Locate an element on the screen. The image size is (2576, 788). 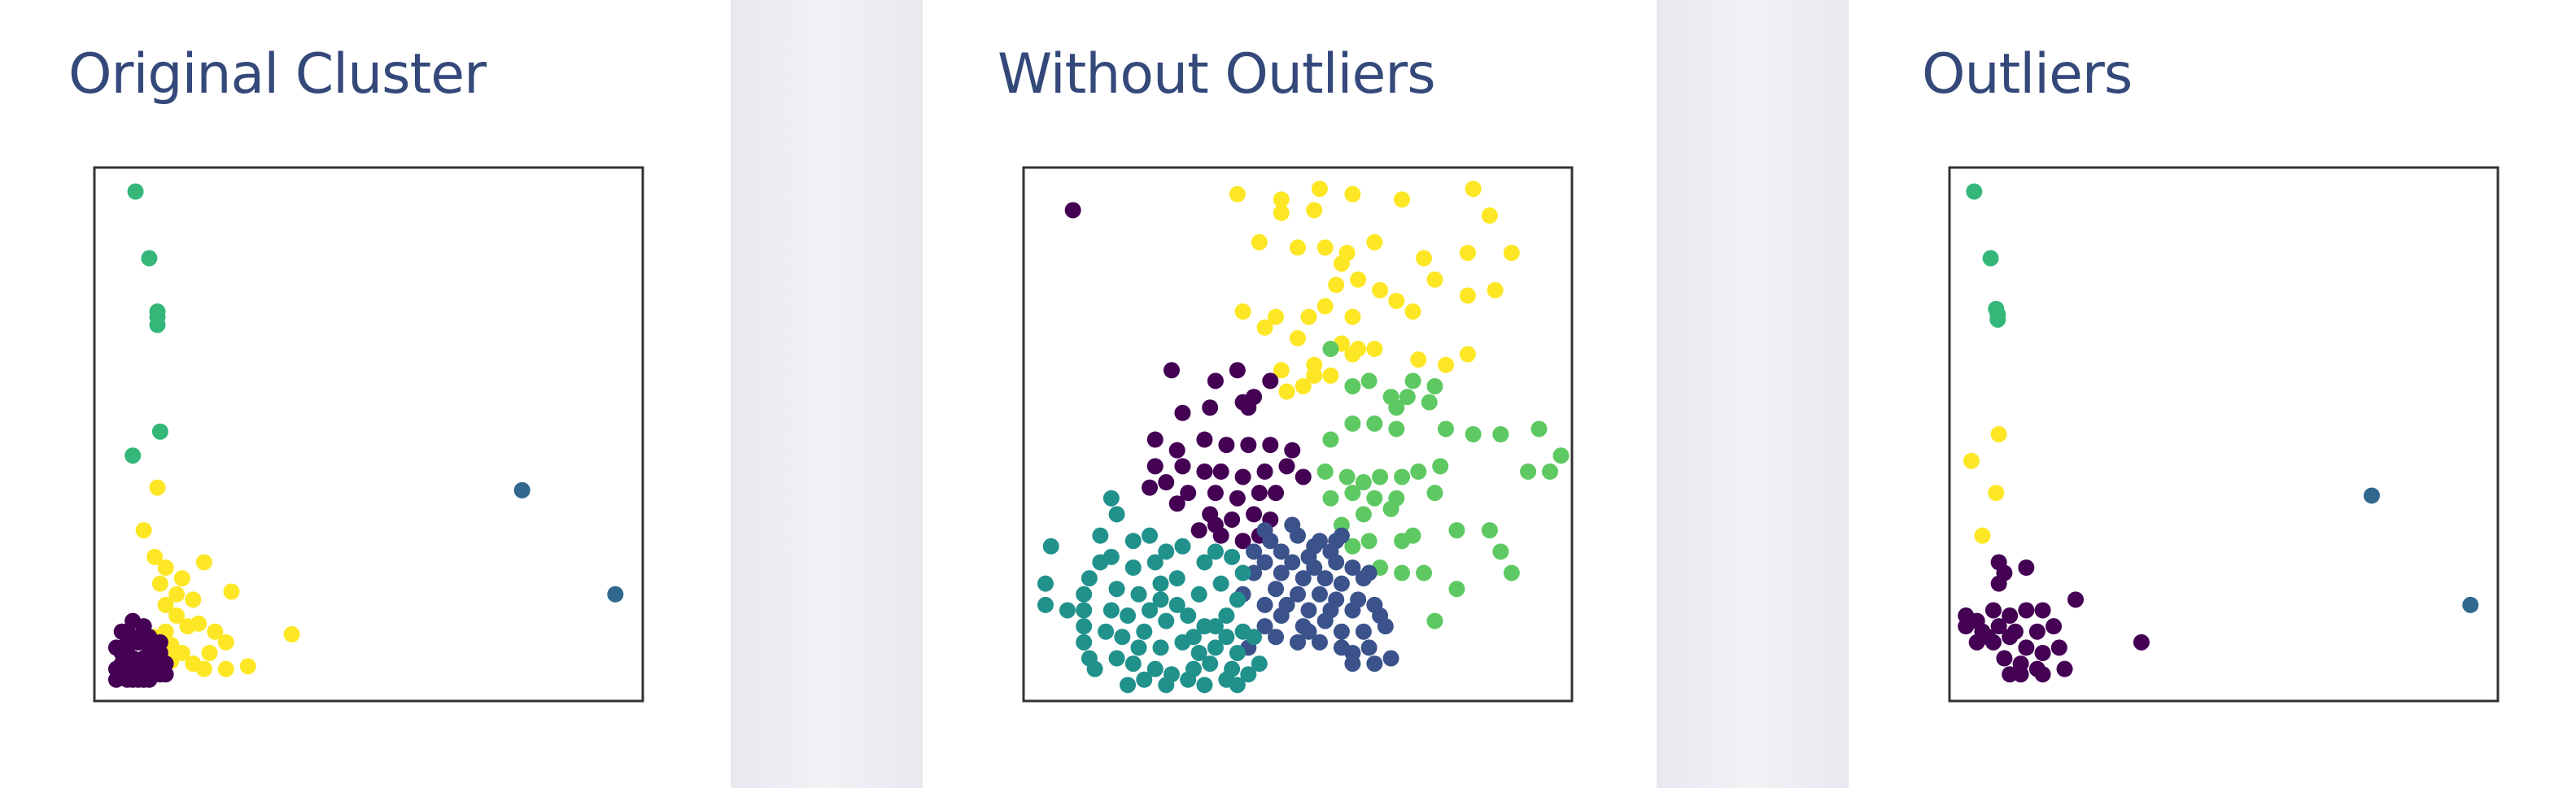
panel-title: Without Outliers is located at coordinates (1217, 74).